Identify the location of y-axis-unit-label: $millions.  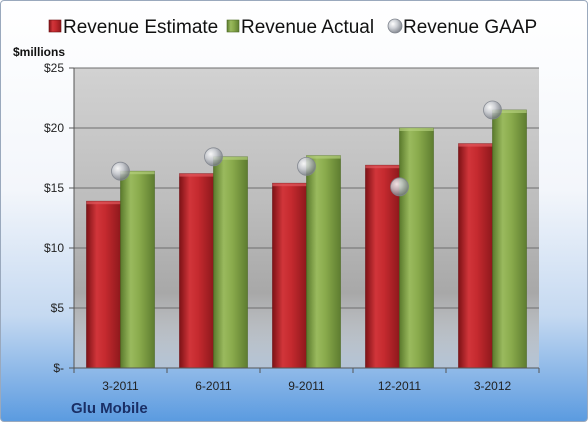
(39, 52).